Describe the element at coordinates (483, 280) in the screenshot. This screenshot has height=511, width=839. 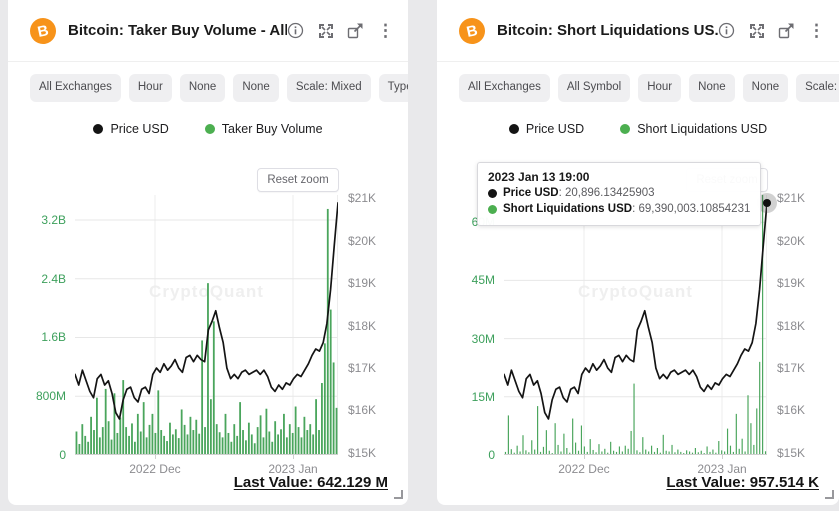
I see `y-axis-left-tick: 45M` at that location.